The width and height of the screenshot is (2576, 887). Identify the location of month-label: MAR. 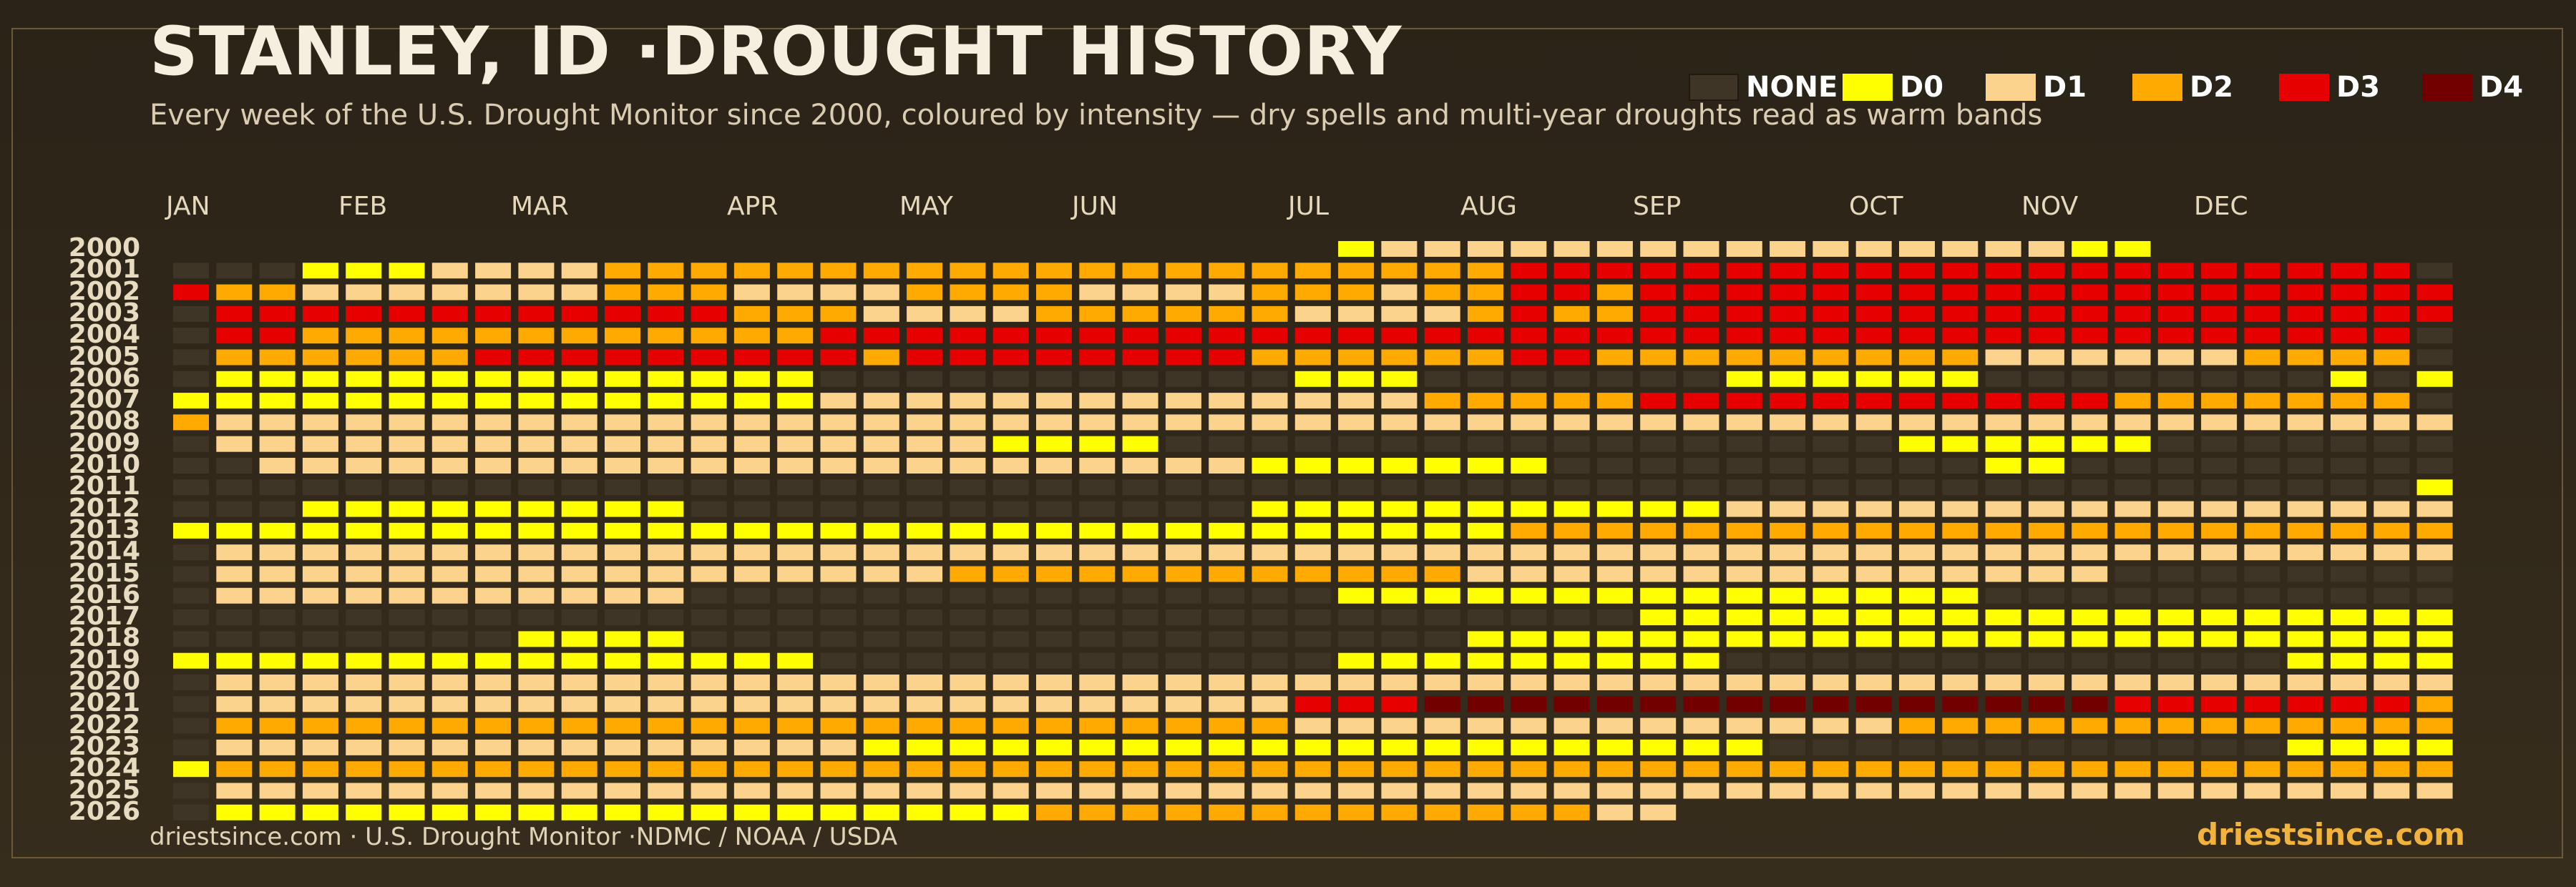
(540, 206).